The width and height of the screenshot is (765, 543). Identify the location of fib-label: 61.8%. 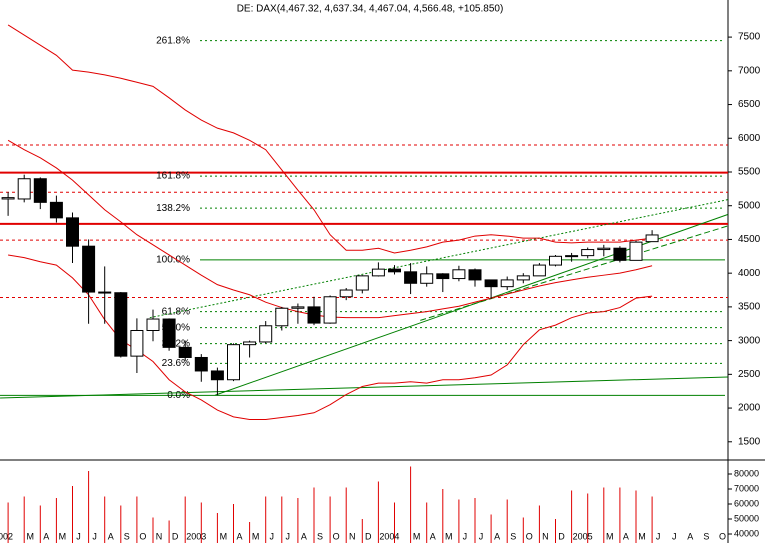
(176, 311).